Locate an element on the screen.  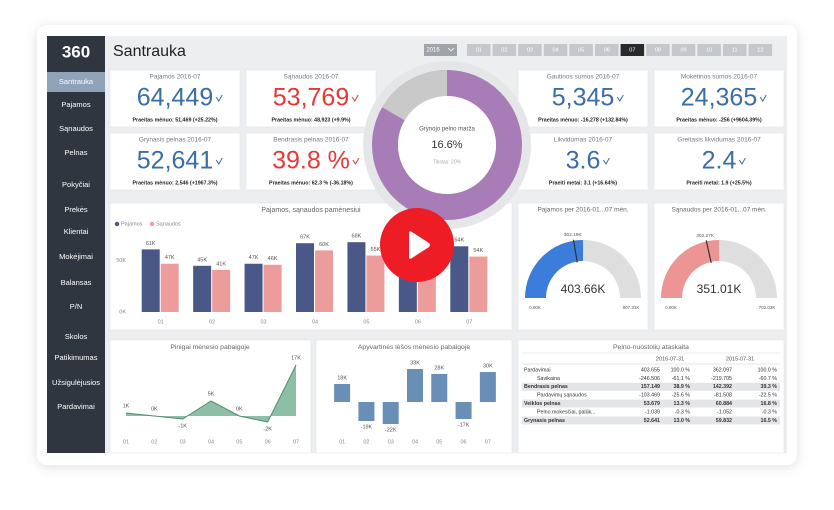
month-label: 10 is located at coordinates (709, 50).